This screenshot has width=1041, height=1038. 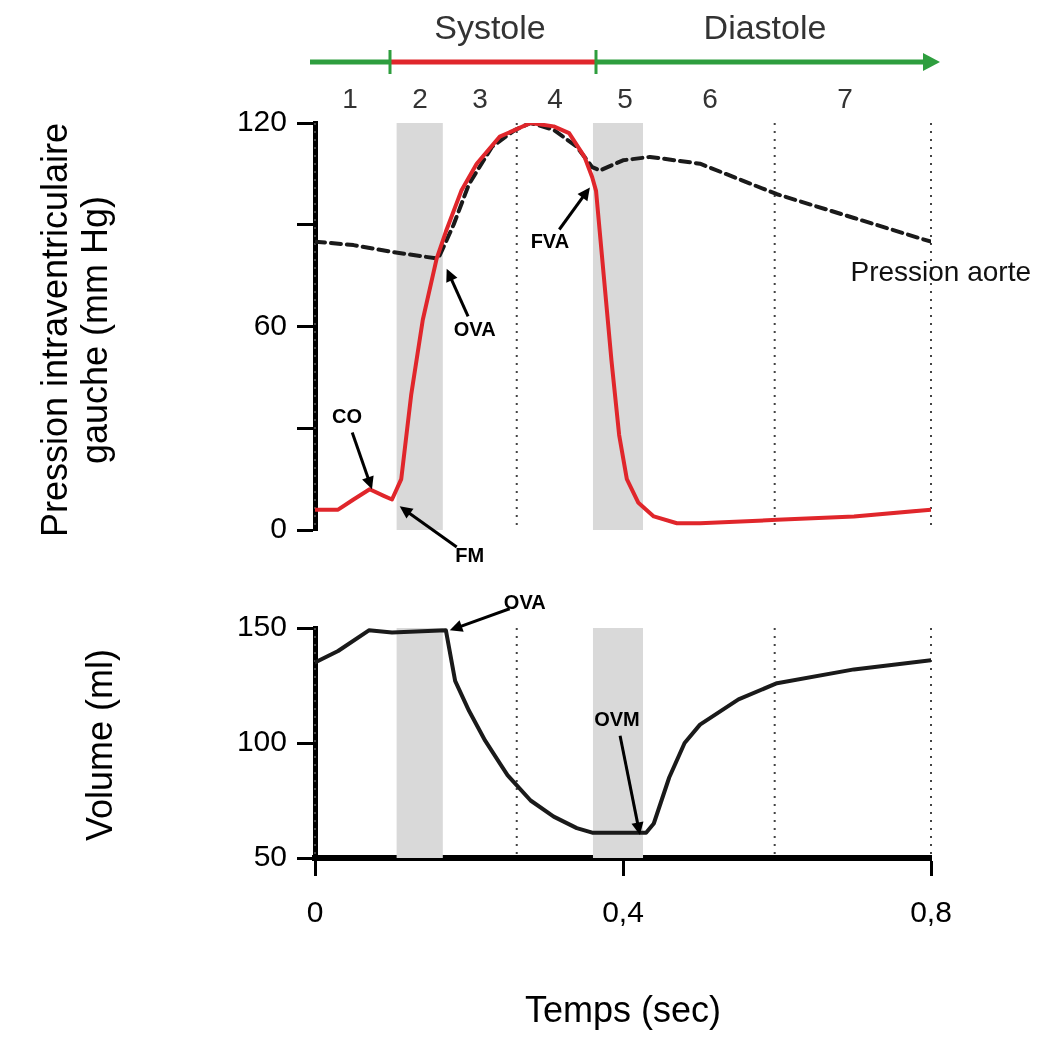 I want to click on text: 4, so click(x=555, y=98).